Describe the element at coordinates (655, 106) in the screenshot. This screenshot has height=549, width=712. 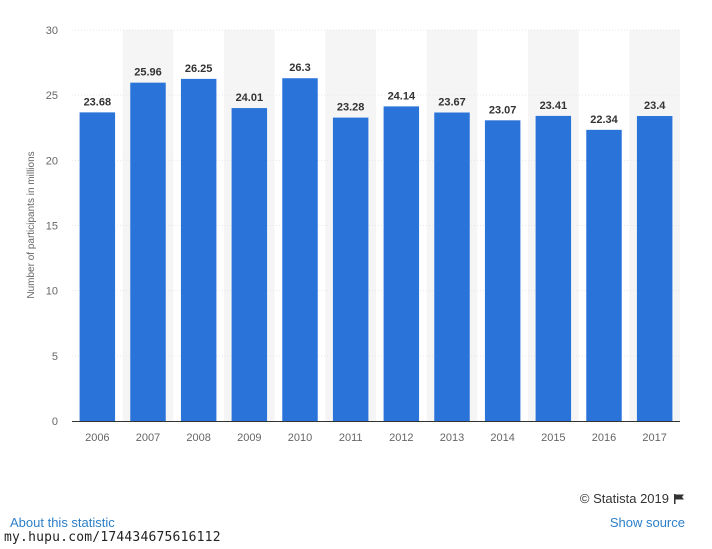
I see `data-label: 23.4` at that location.